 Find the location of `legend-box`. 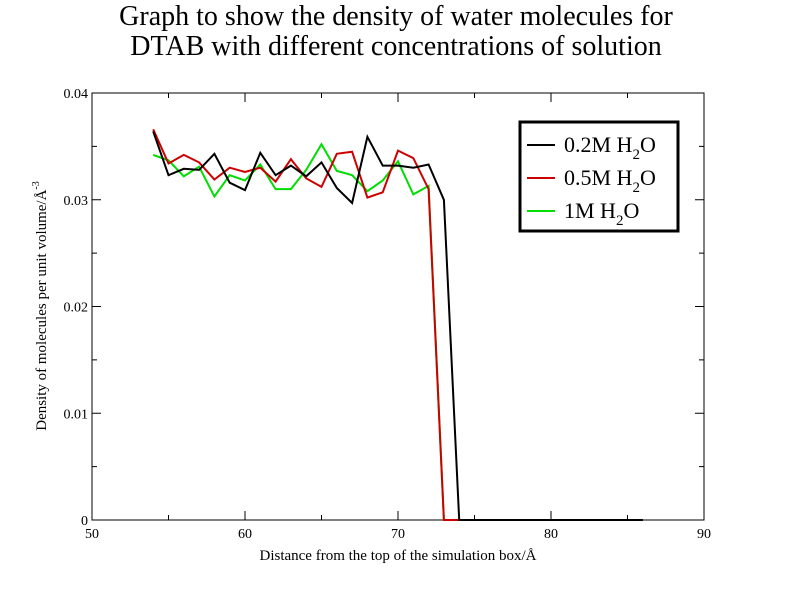

legend-box is located at coordinates (599, 176).